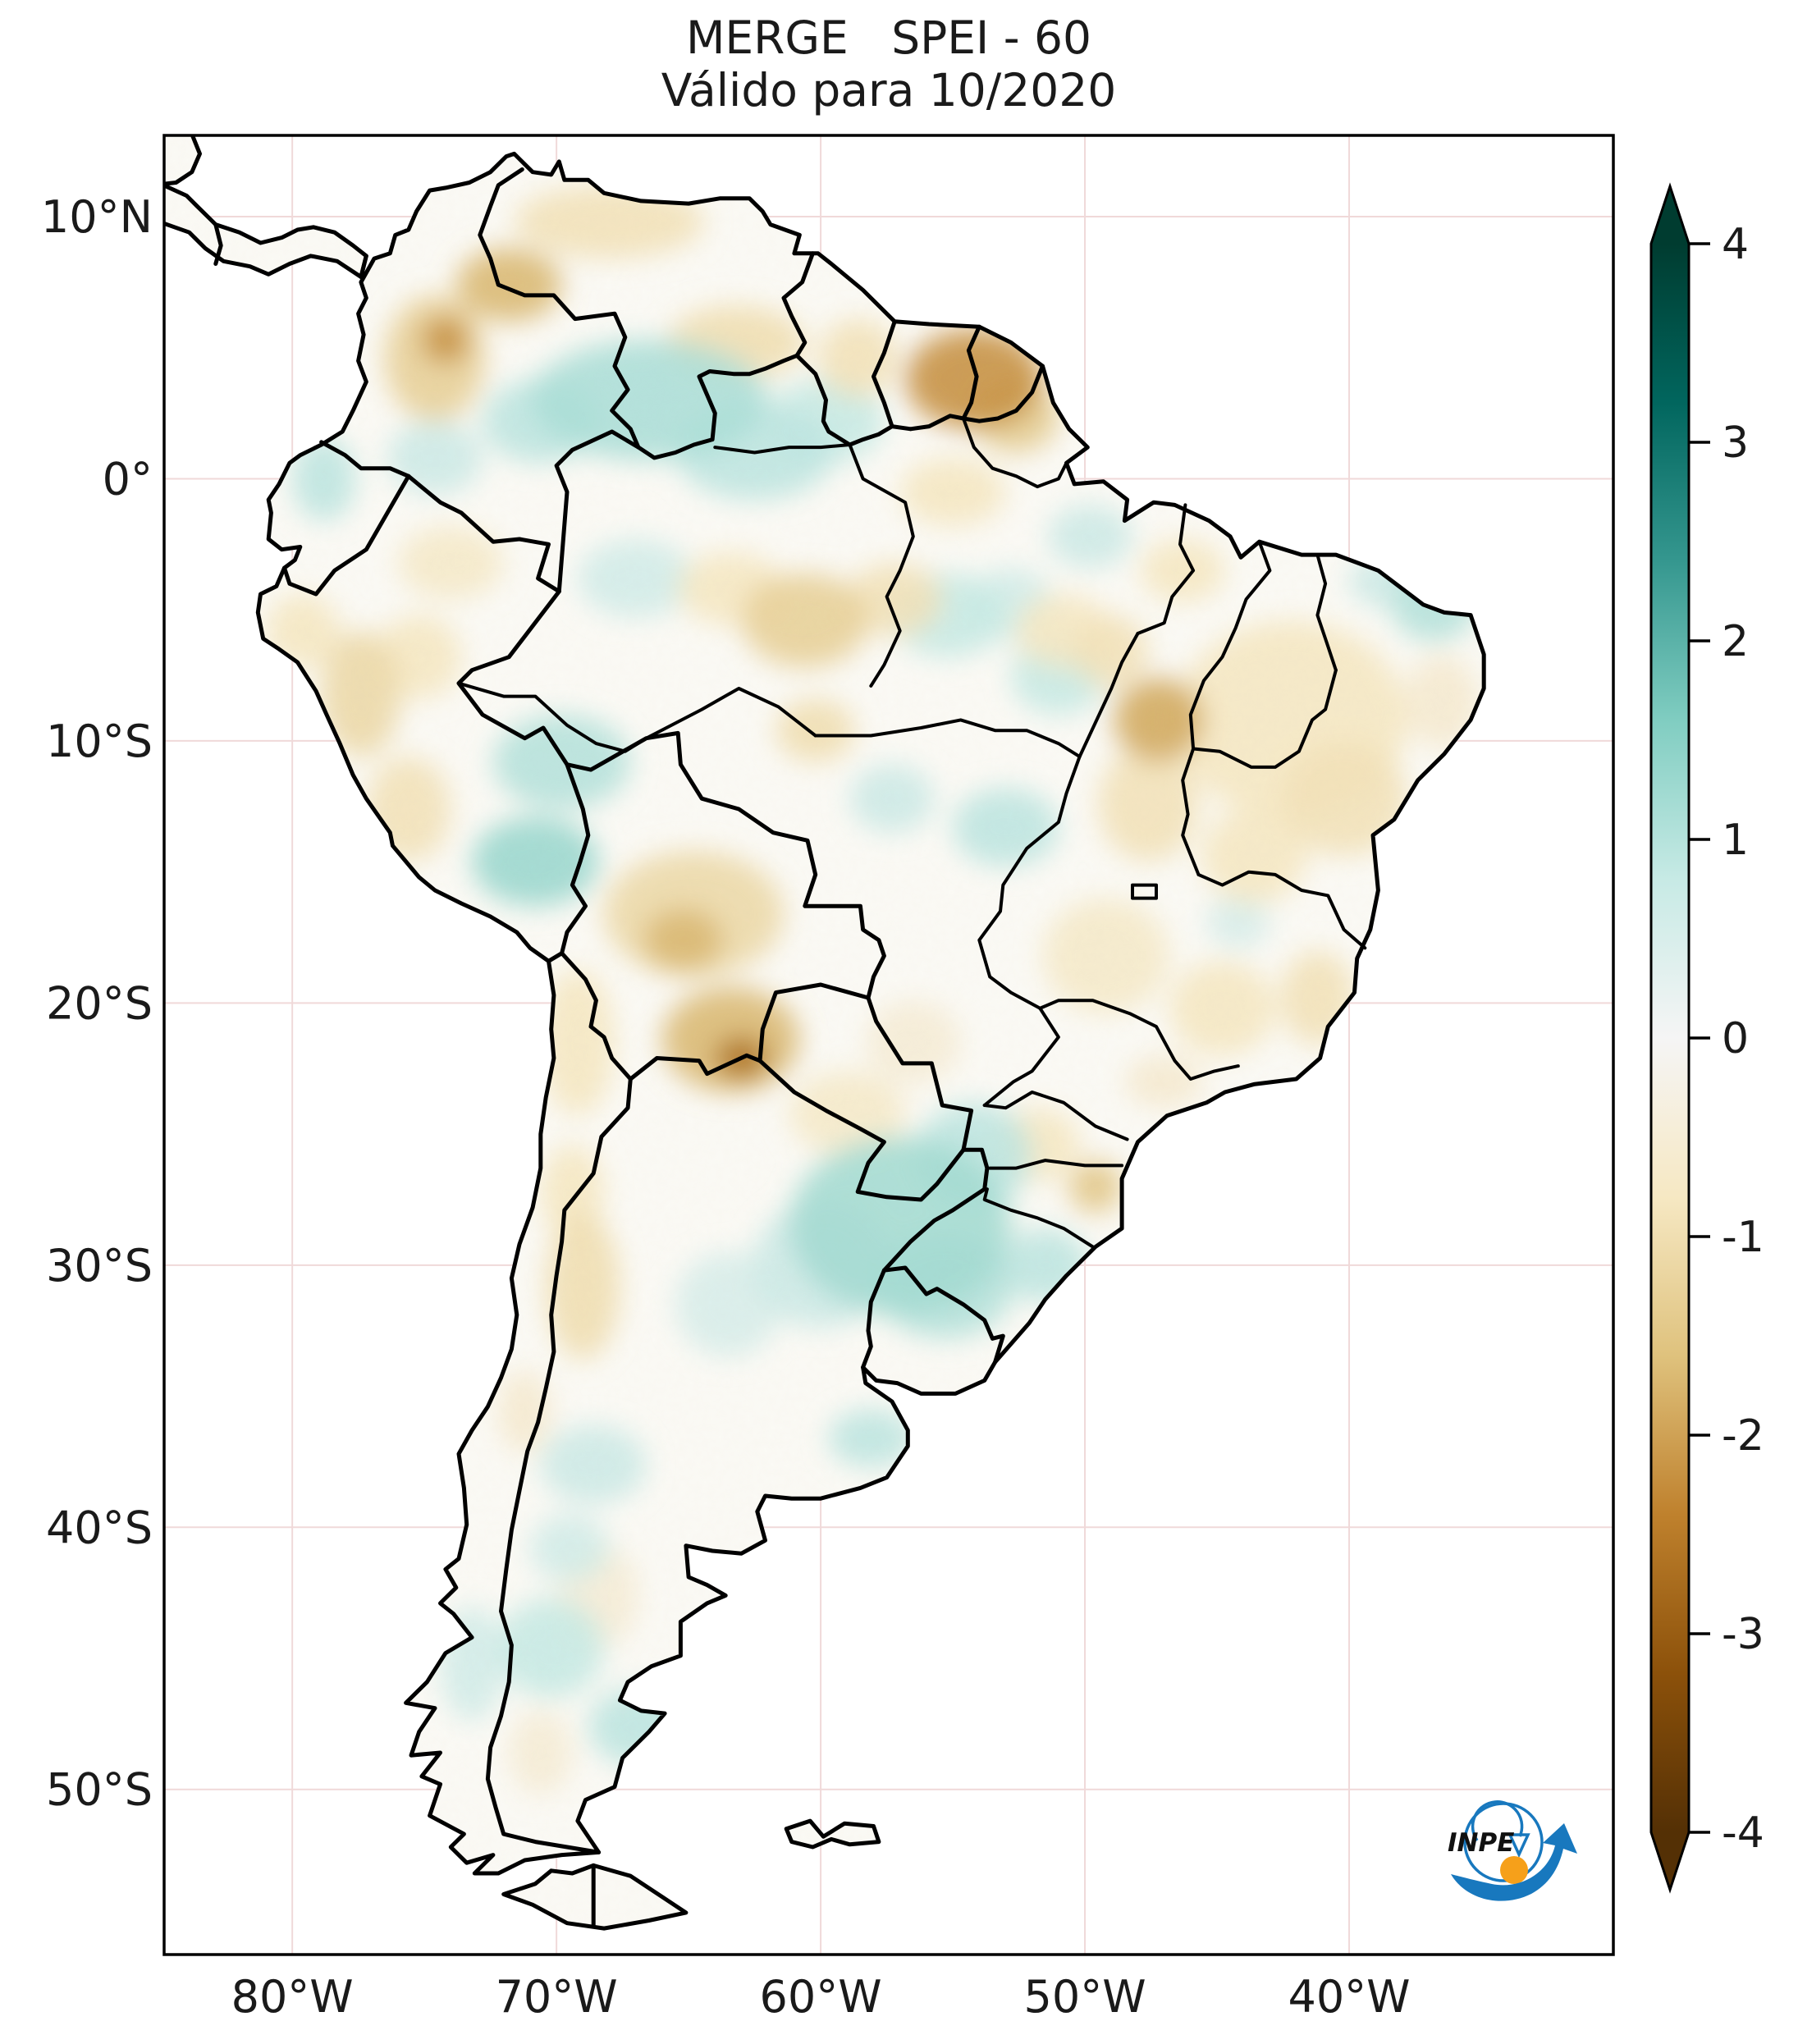 The image size is (1798, 2044). What do you see at coordinates (1349, 1997) in the screenshot?
I see `lon-tick-label: 40°W` at bounding box center [1349, 1997].